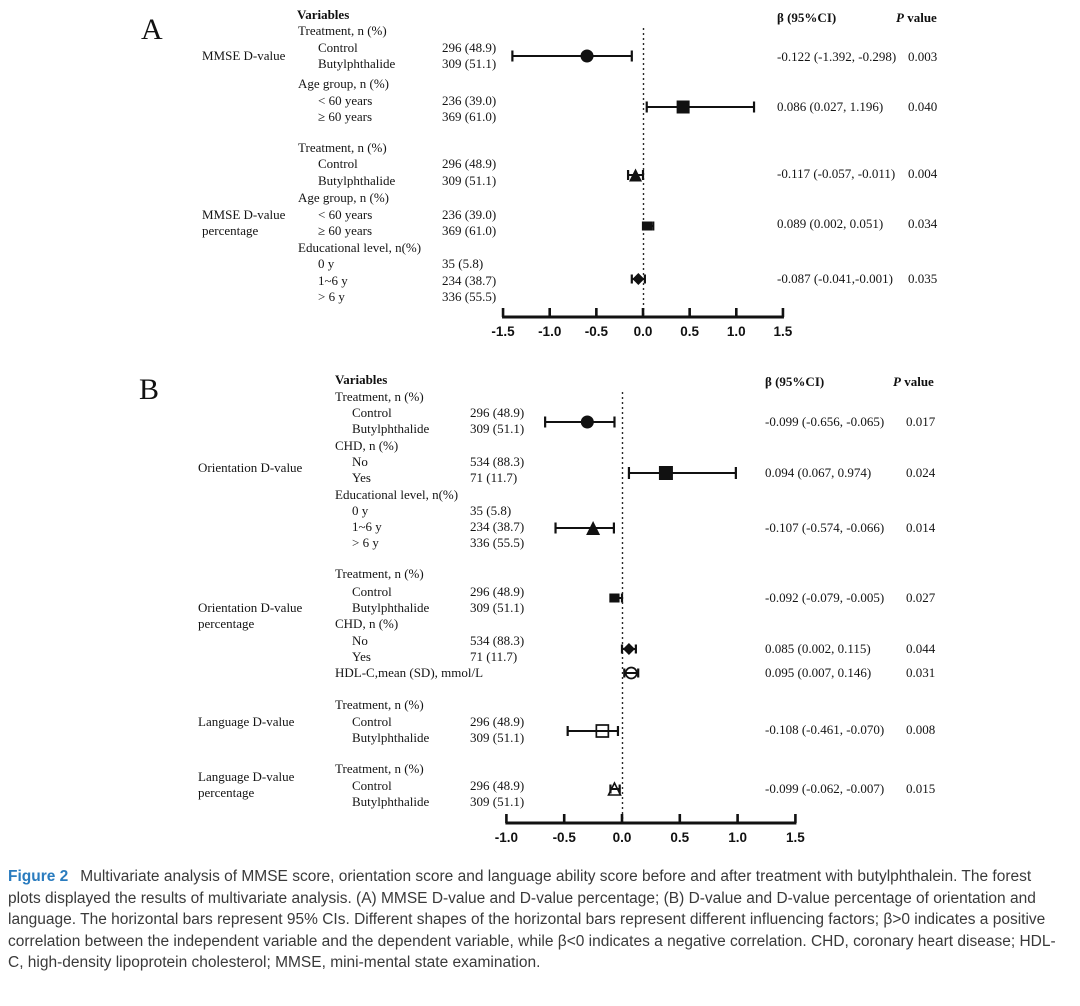 The height and width of the screenshot is (1006, 1080). I want to click on panel-b-count-value: 35 (5.8), so click(491, 510).